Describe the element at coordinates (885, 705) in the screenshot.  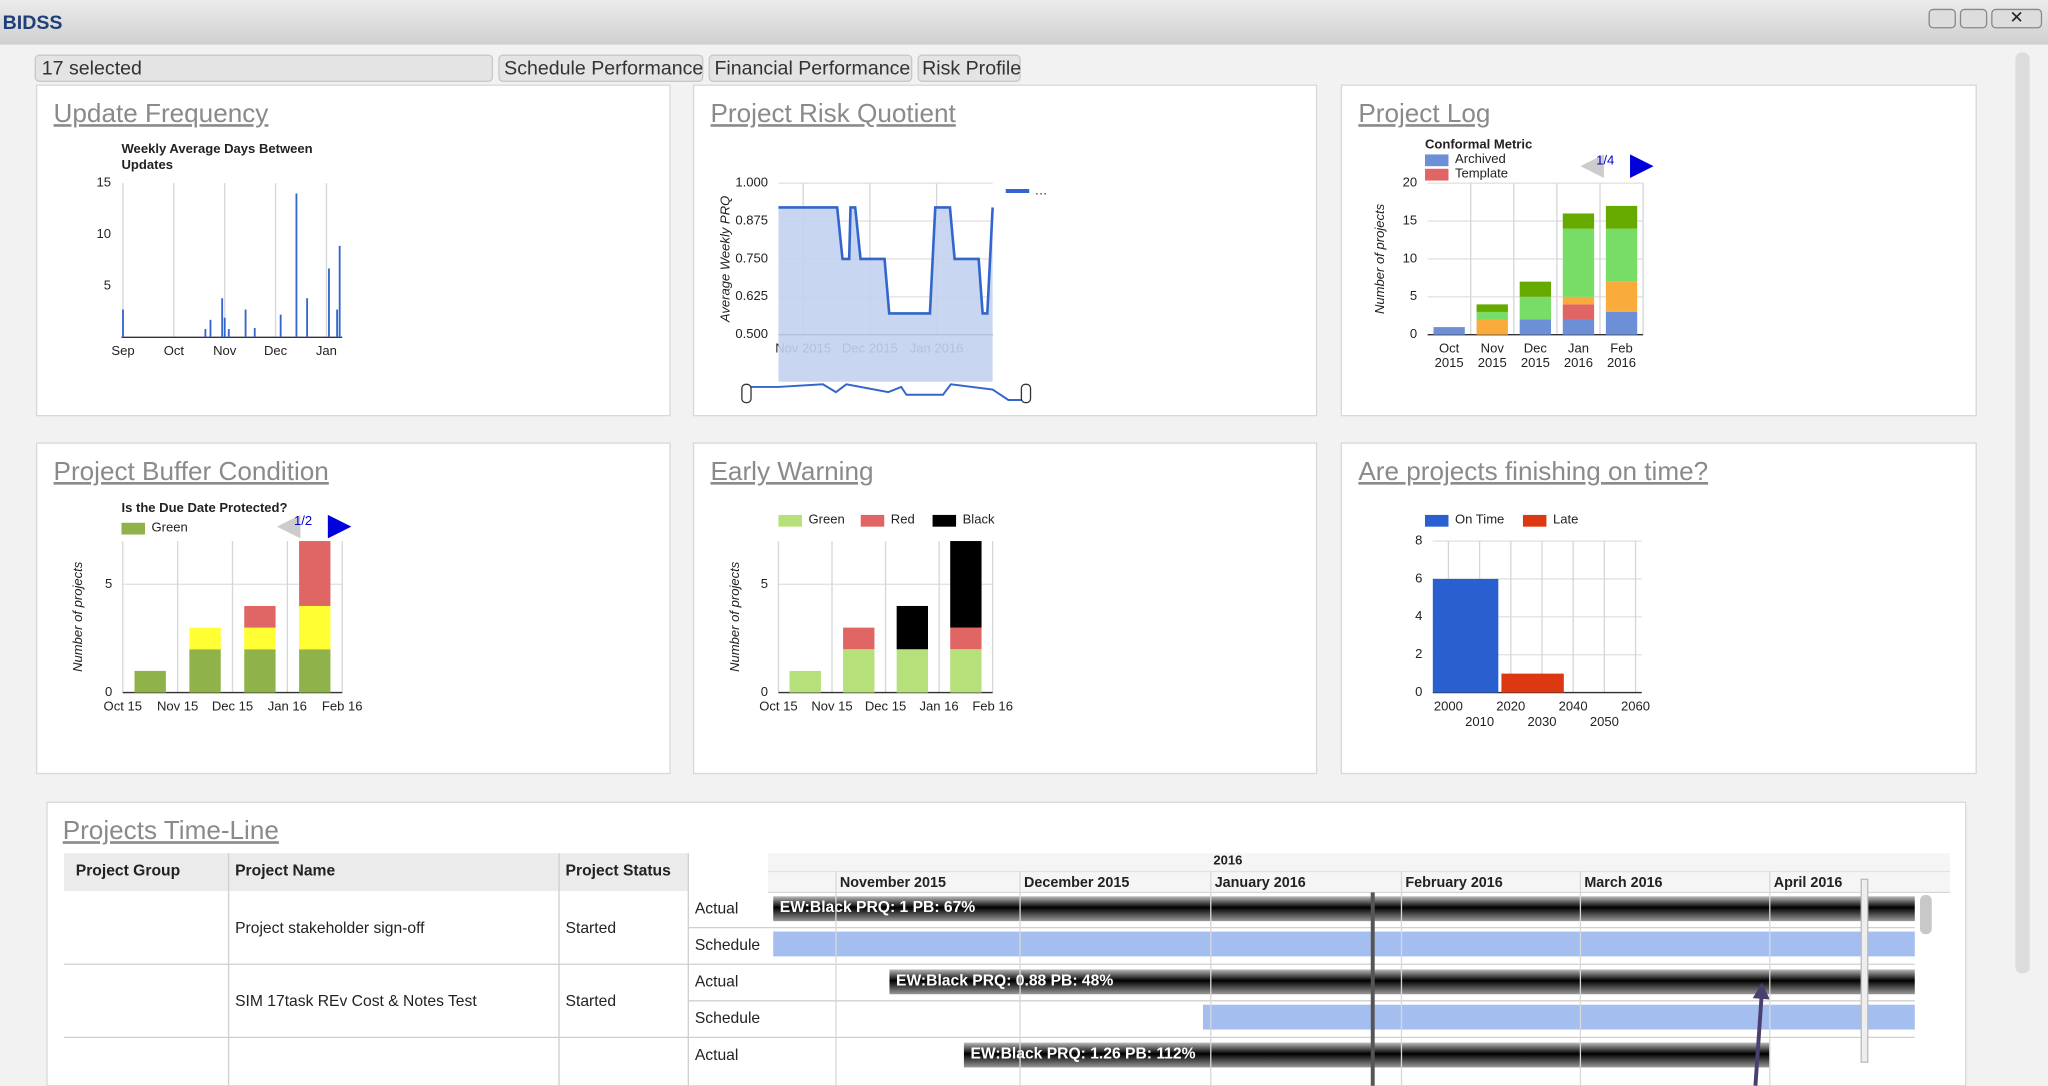
I see `x-tick-label: Dec 15` at that location.